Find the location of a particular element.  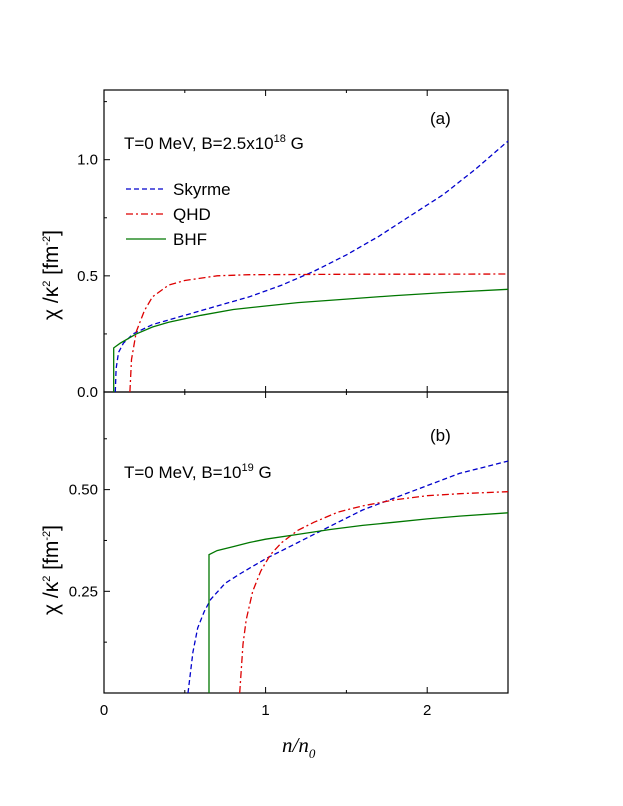

panel-b-annotation: T=0 MeV, B=1019 G is located at coordinates (198, 472).